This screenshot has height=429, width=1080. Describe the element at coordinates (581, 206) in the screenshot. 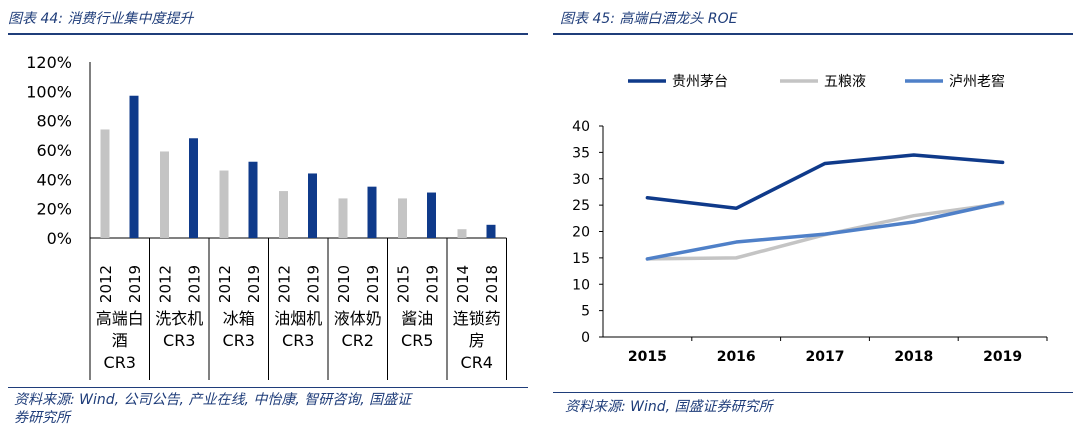

I see `y-tick-label: 25` at that location.